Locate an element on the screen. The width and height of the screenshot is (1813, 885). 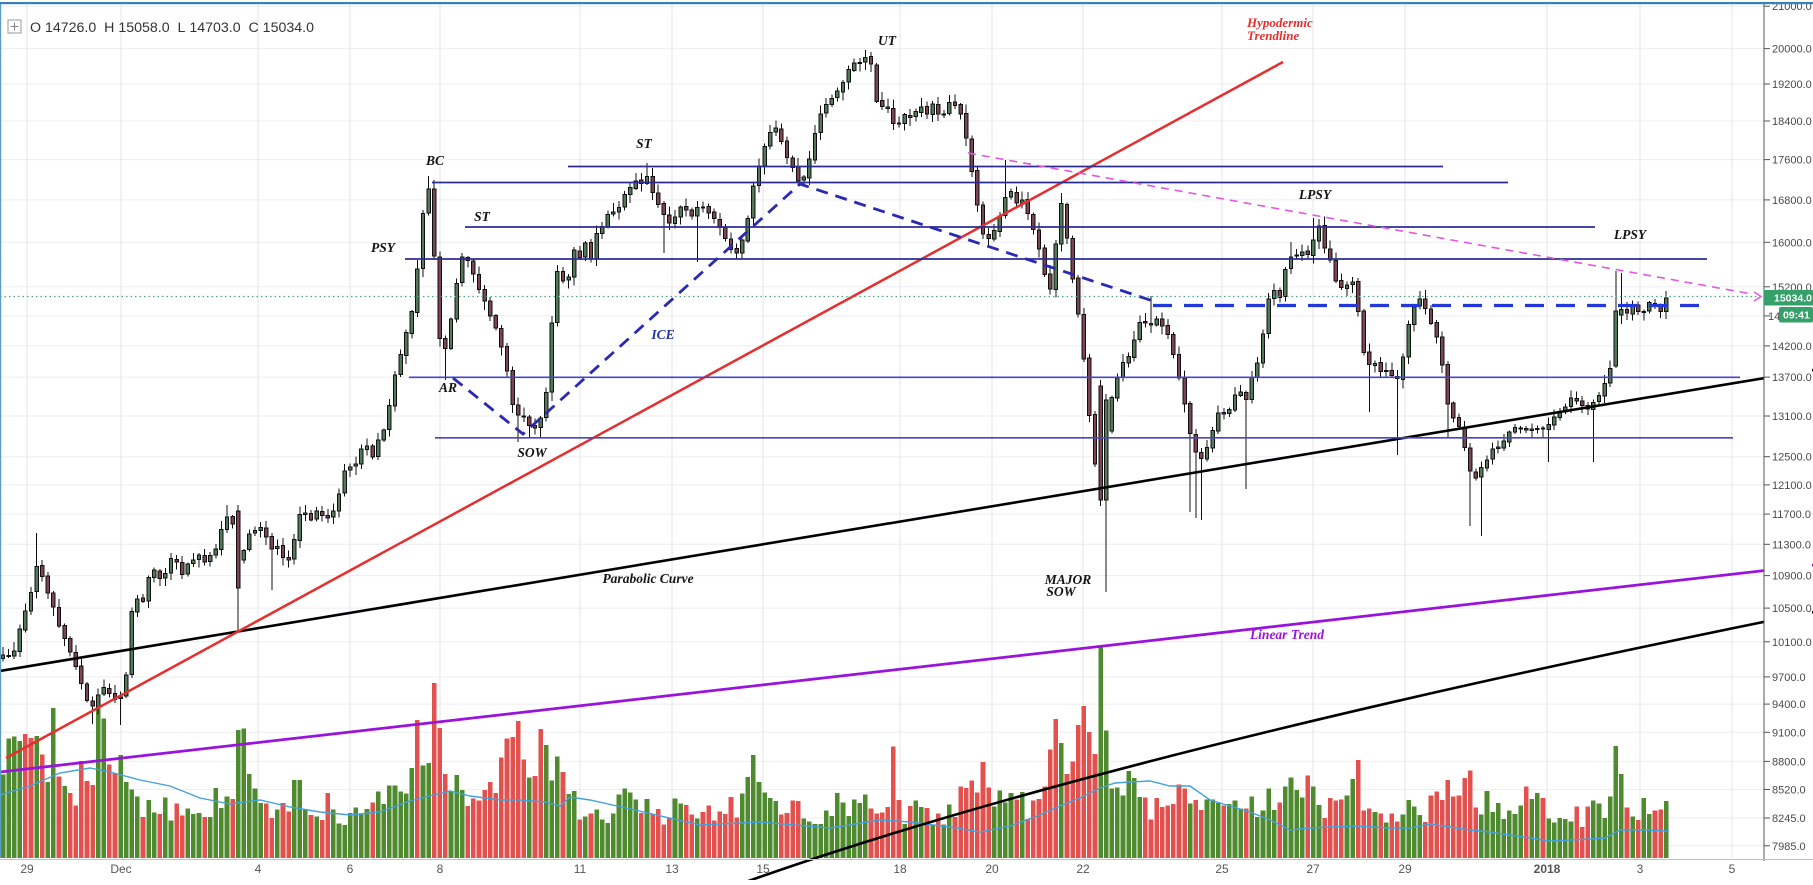
svg-text: 7985.0 is located at coordinates (1789, 847).